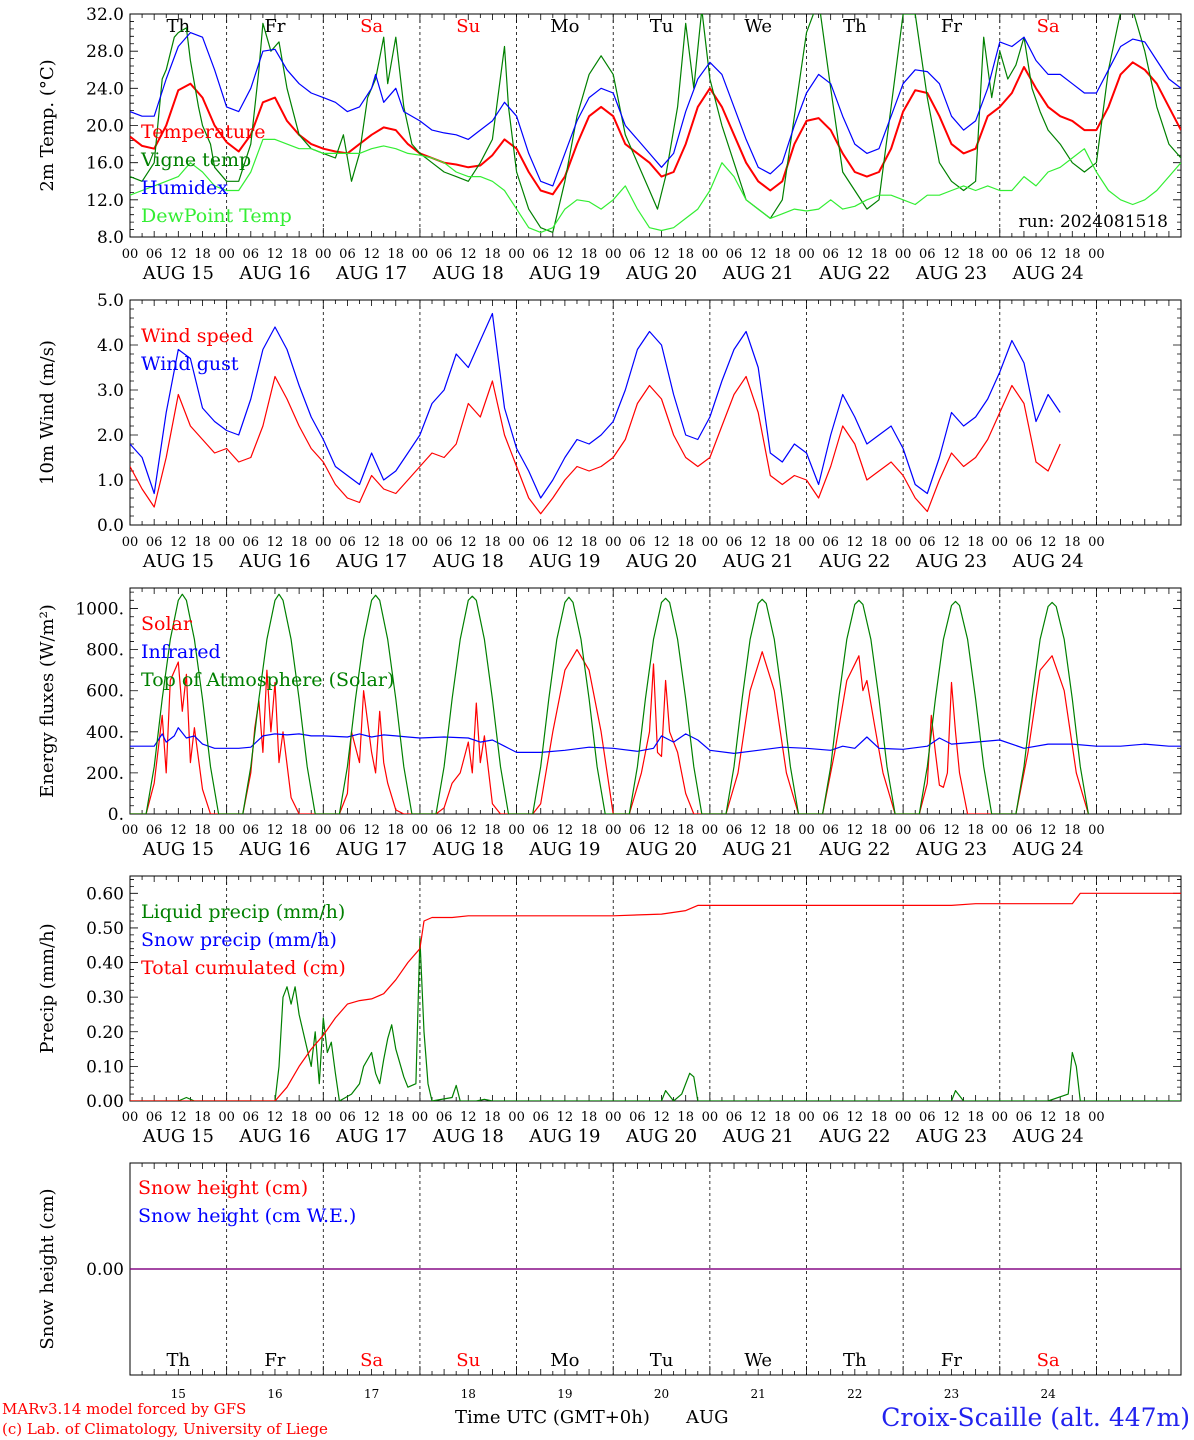  What do you see at coordinates (468, 1136) in the screenshot?
I see `date-label: AUG 18` at bounding box center [468, 1136].